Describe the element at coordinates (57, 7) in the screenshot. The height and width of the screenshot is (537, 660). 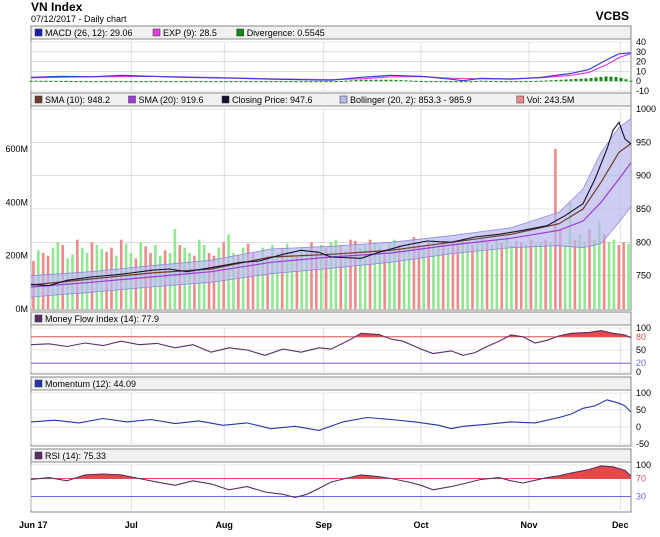
I see `chart-title: VN Index` at that location.